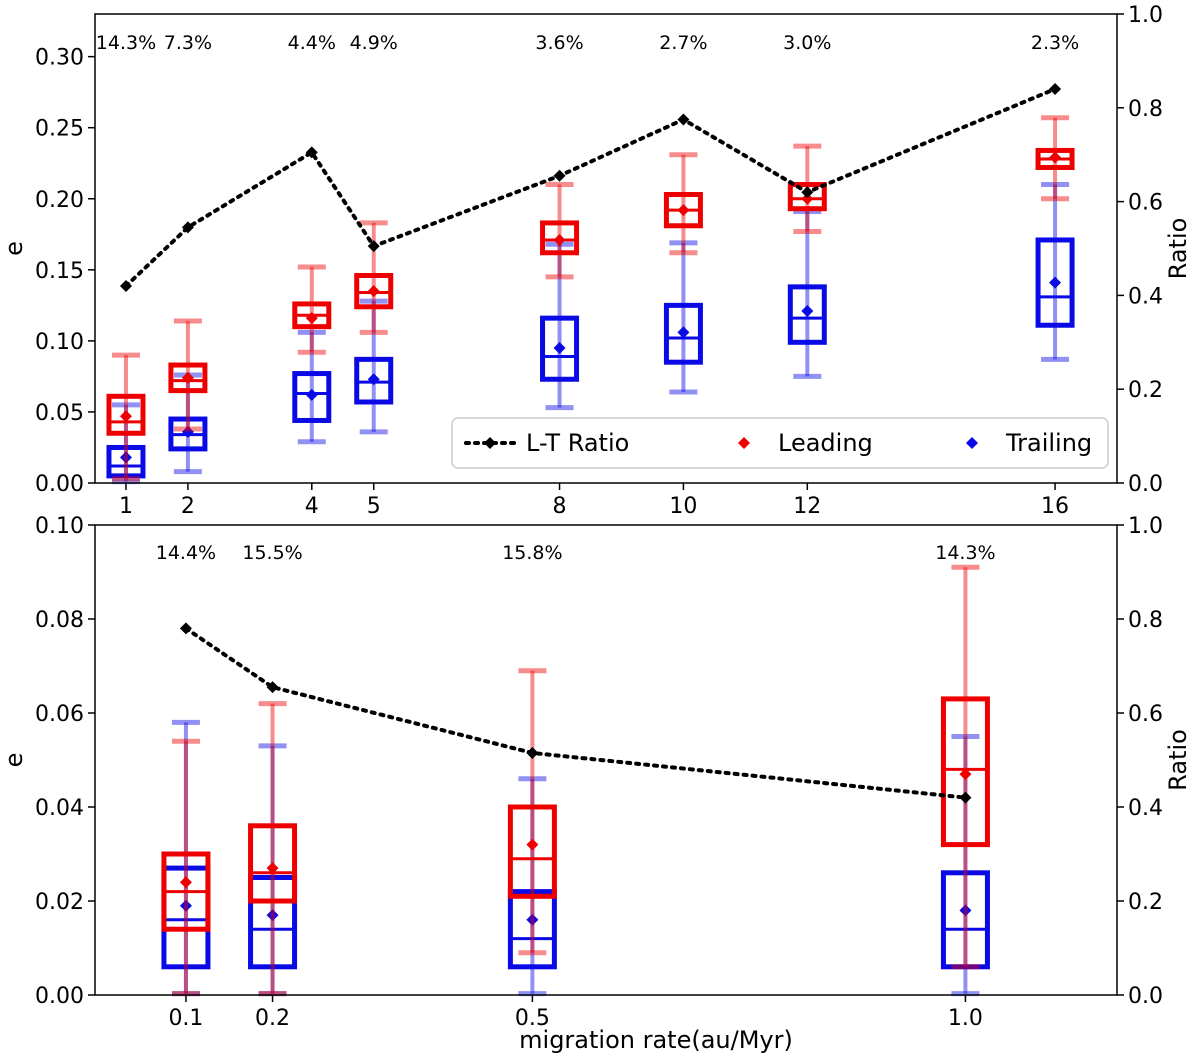 Image resolution: width=1200 pixels, height=1062 pixels. I want to click on x-tick-label: 5, so click(374, 506).